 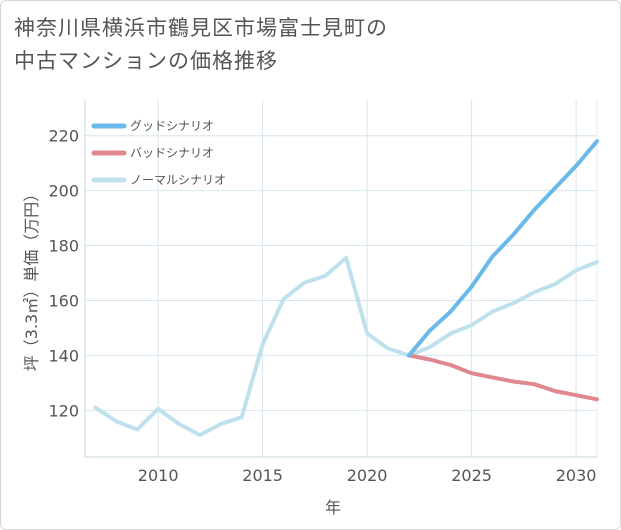 I want to click on x-axis-label: 年, so click(x=333, y=507).